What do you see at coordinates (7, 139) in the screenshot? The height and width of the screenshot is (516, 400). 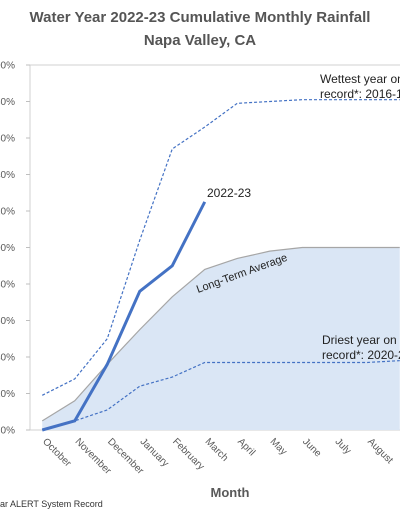 I see `y-tick-label: 160%` at bounding box center [7, 139].